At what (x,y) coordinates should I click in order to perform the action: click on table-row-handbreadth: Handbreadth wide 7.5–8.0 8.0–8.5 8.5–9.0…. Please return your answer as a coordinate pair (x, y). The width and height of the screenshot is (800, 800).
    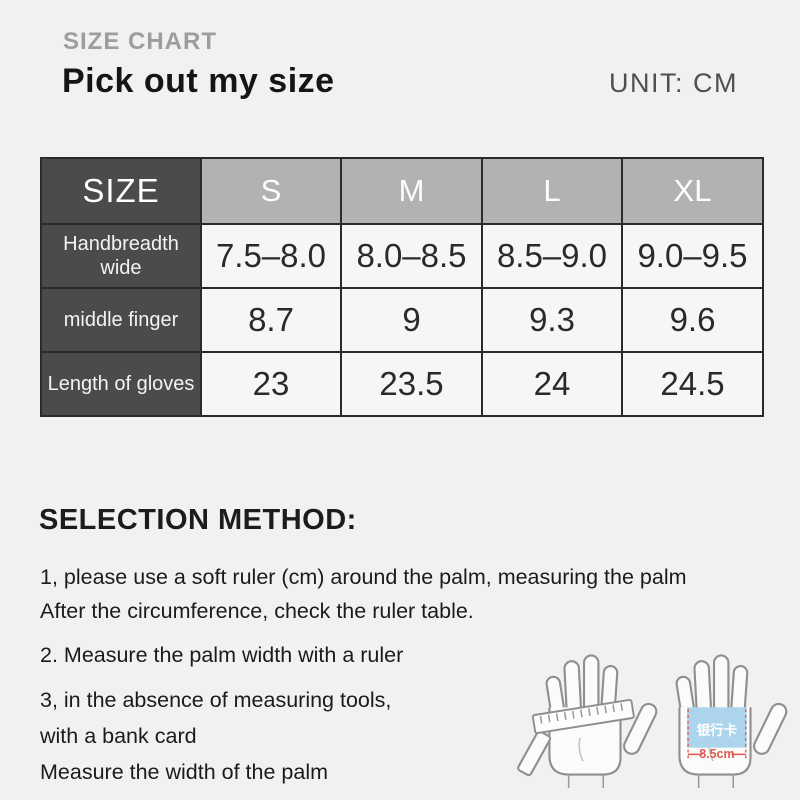
    Looking at the image, I should click on (402, 256).